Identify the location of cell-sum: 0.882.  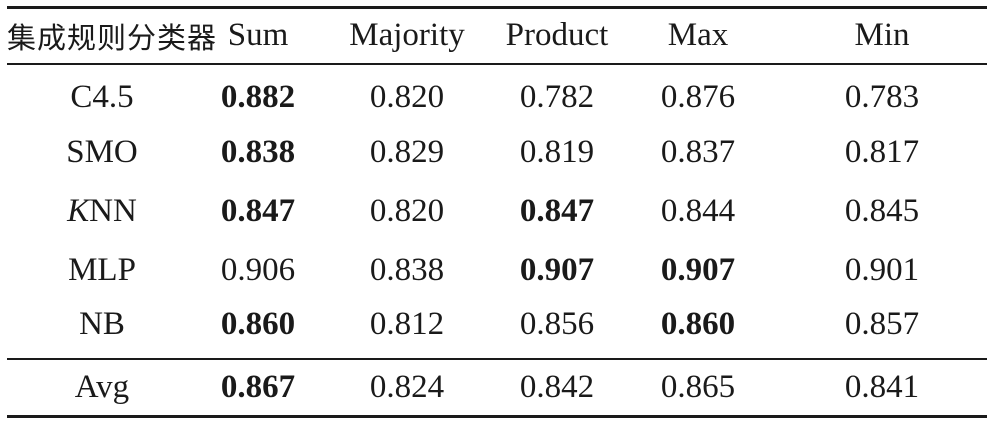
(258, 97).